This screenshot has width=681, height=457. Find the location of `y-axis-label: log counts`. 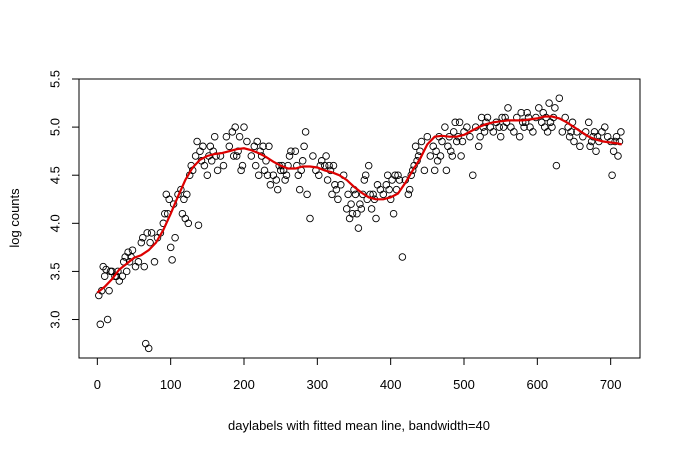

y-axis-label: log counts is located at coordinates (14, 218).